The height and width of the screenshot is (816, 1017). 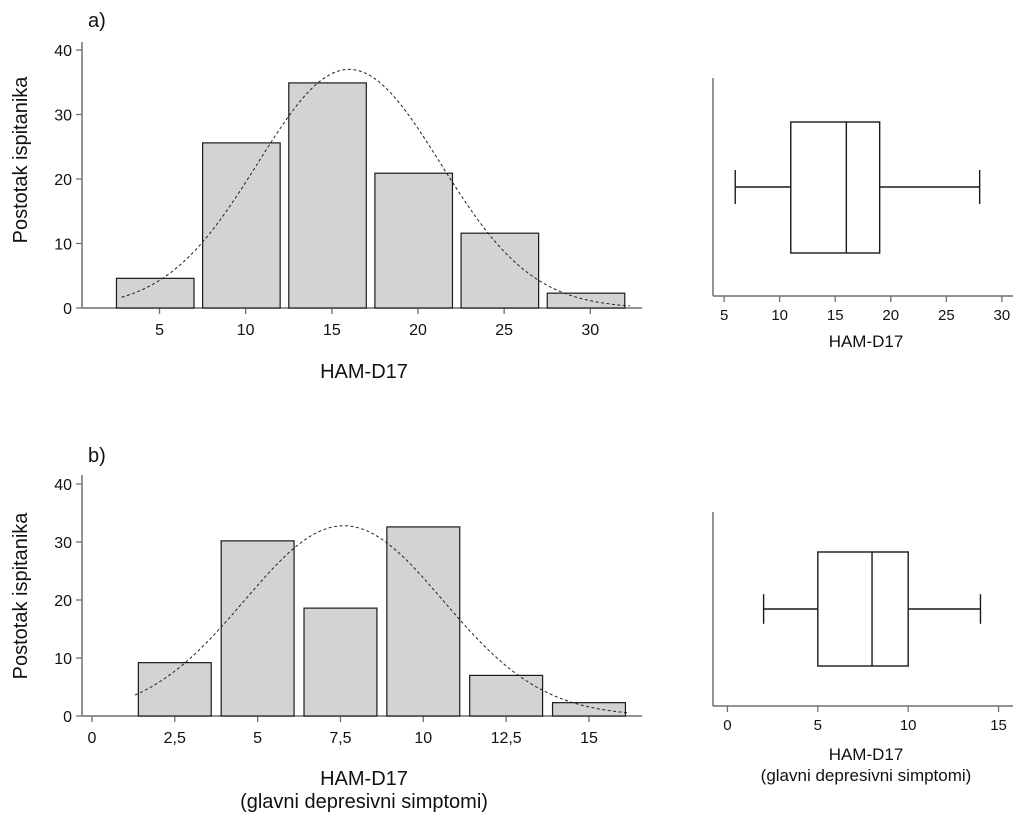 I want to click on x-axis-label-b-line1: HAM-D17, so click(x=364, y=779).